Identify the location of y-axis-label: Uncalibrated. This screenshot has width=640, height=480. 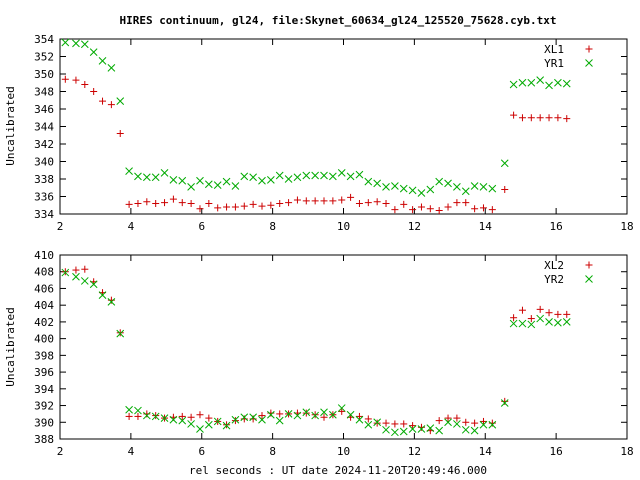
(10, 346).